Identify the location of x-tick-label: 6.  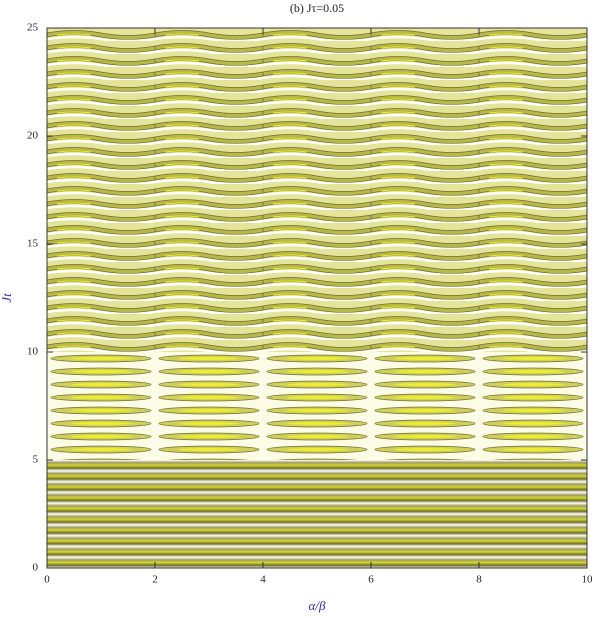
(371, 580).